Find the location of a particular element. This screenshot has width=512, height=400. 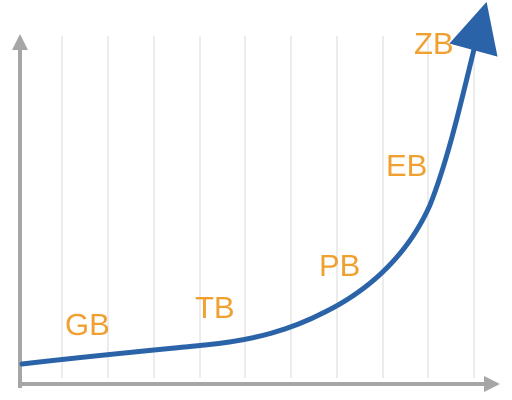

data-label-eb: EB is located at coordinates (406, 165).